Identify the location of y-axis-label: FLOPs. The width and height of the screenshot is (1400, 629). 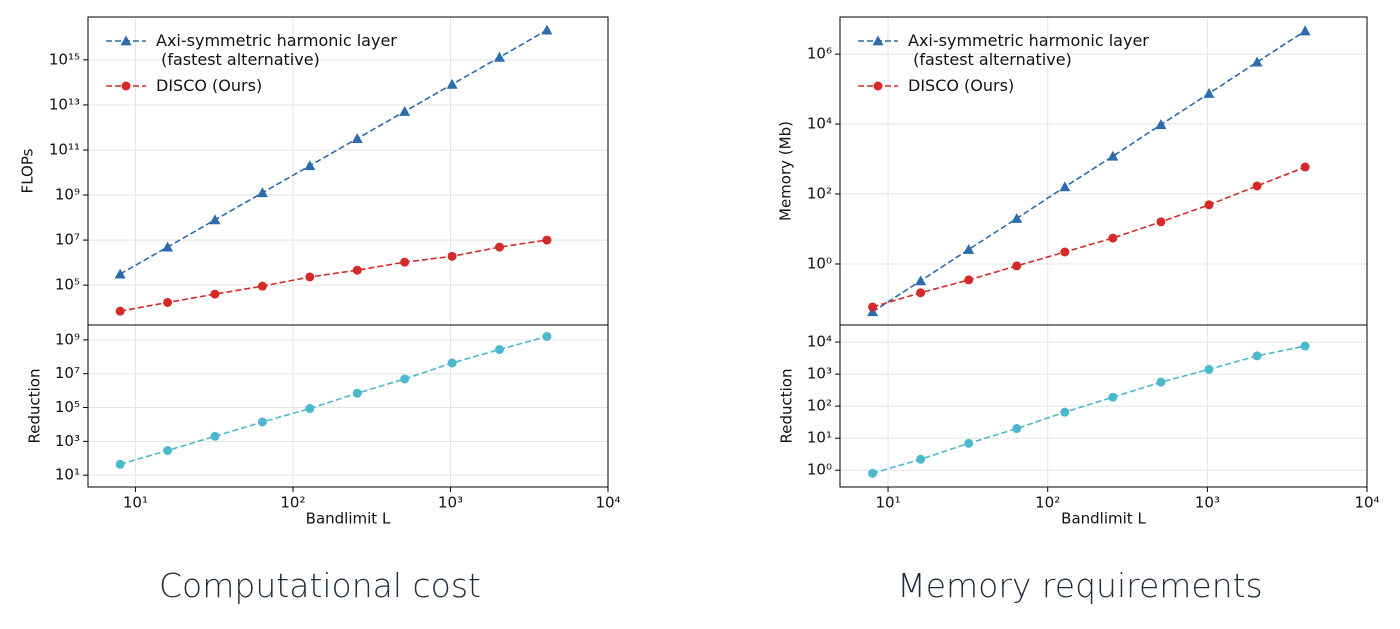
(28, 170).